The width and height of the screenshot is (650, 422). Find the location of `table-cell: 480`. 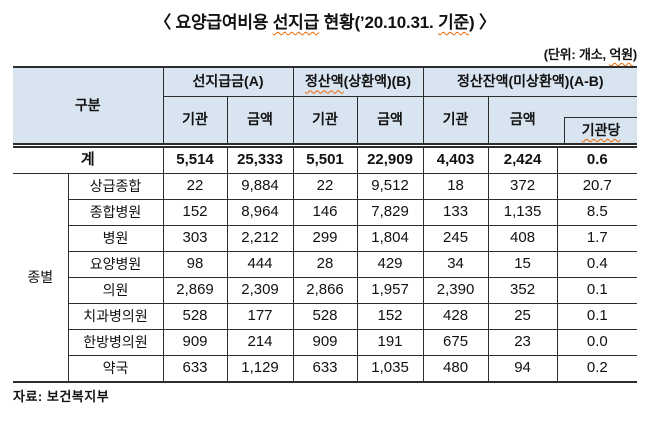

table-cell: 480 is located at coordinates (455, 369).